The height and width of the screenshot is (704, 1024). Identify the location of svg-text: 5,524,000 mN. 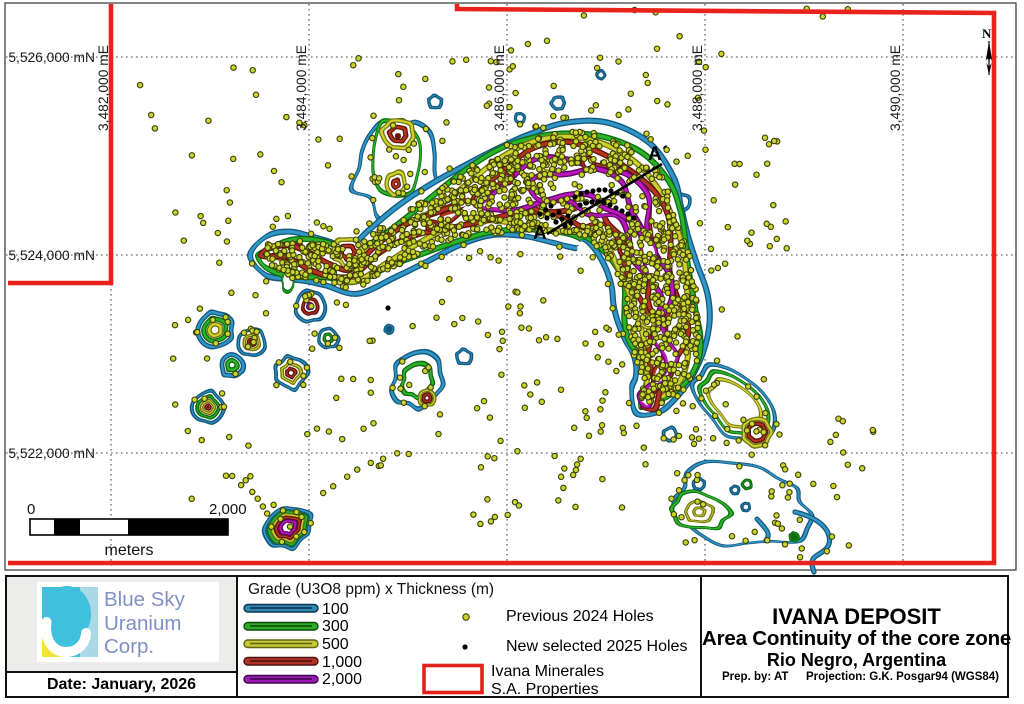
(51, 255).